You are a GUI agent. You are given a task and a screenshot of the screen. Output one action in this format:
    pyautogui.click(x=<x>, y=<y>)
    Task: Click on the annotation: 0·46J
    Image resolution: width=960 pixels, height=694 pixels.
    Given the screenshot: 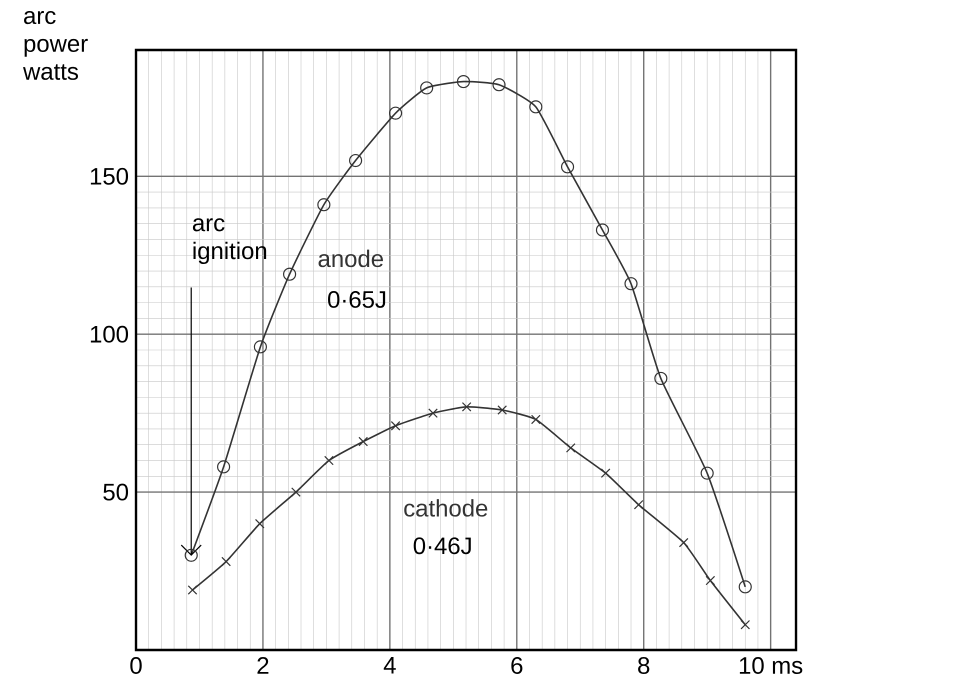 What is the action you would take?
    pyautogui.click(x=442, y=545)
    